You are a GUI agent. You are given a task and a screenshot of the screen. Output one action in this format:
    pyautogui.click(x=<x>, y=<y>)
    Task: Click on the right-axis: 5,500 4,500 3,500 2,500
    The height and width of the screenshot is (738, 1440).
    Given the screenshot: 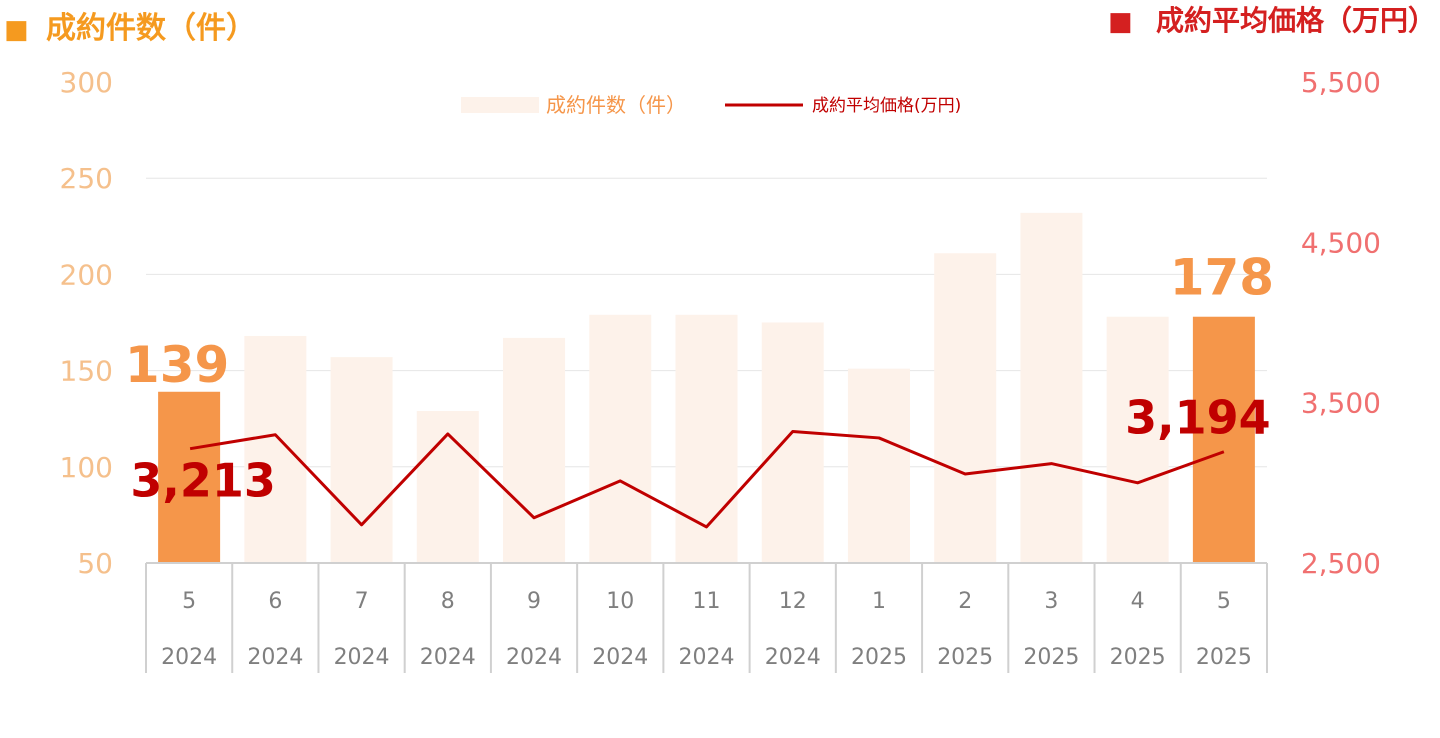 What is the action you would take?
    pyautogui.click(x=1341, y=323)
    